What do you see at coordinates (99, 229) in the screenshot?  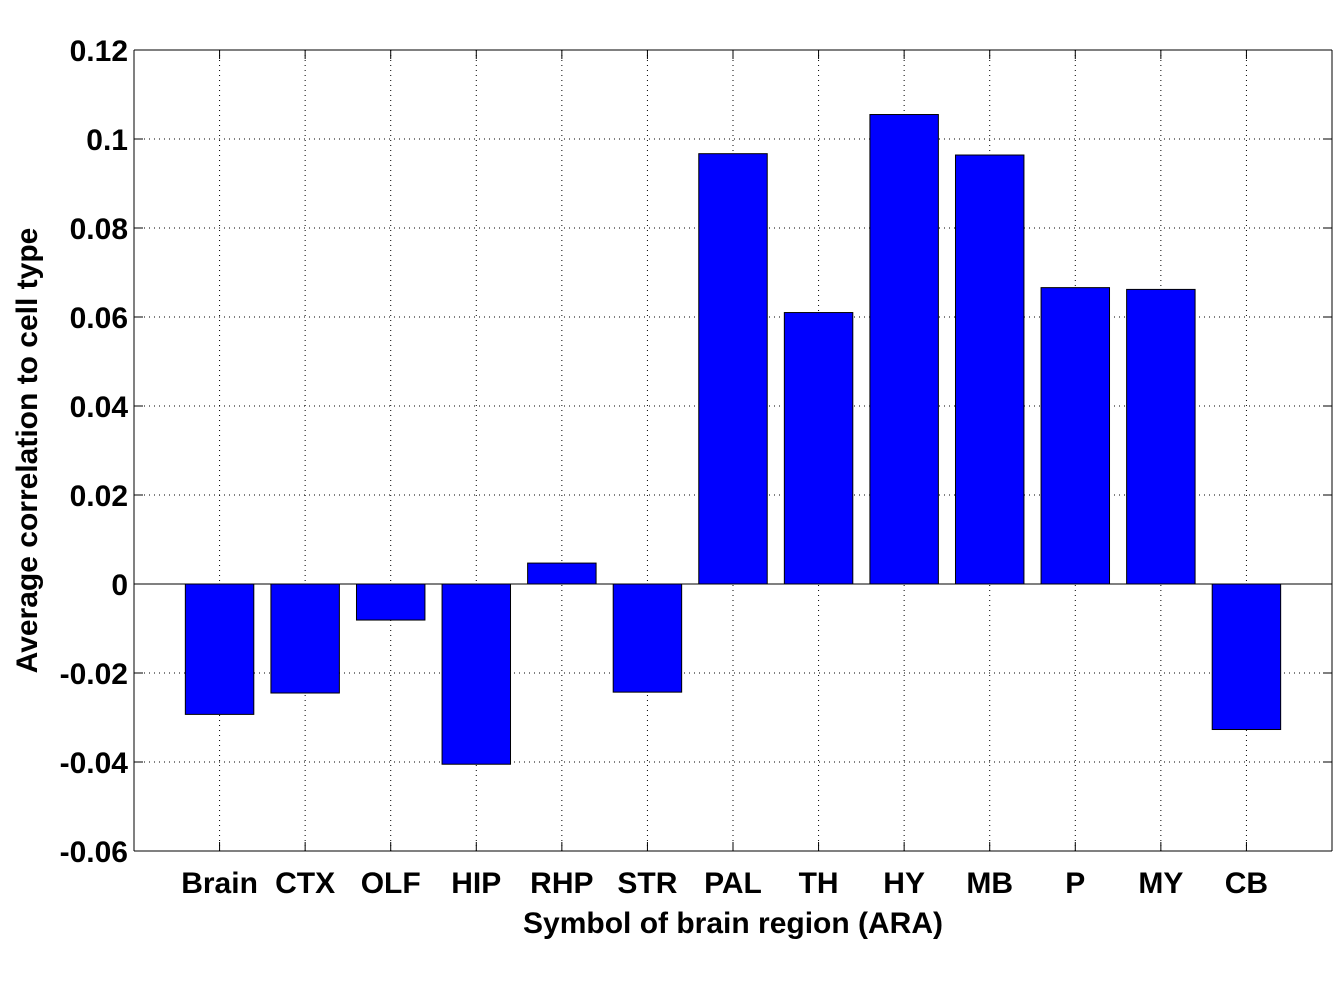 I see `y-tick-label: 0.08` at bounding box center [99, 229].